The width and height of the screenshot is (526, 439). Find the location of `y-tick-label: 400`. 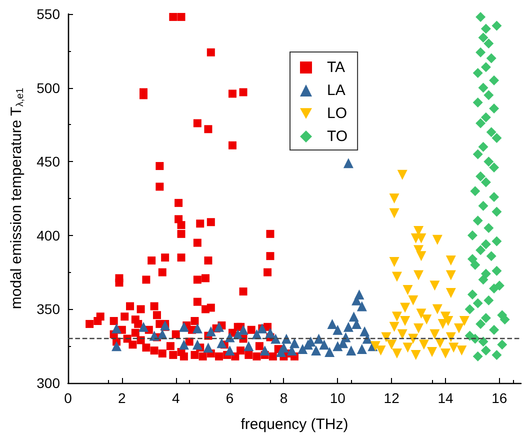

y-tick-label: 400 is located at coordinates (48, 235).